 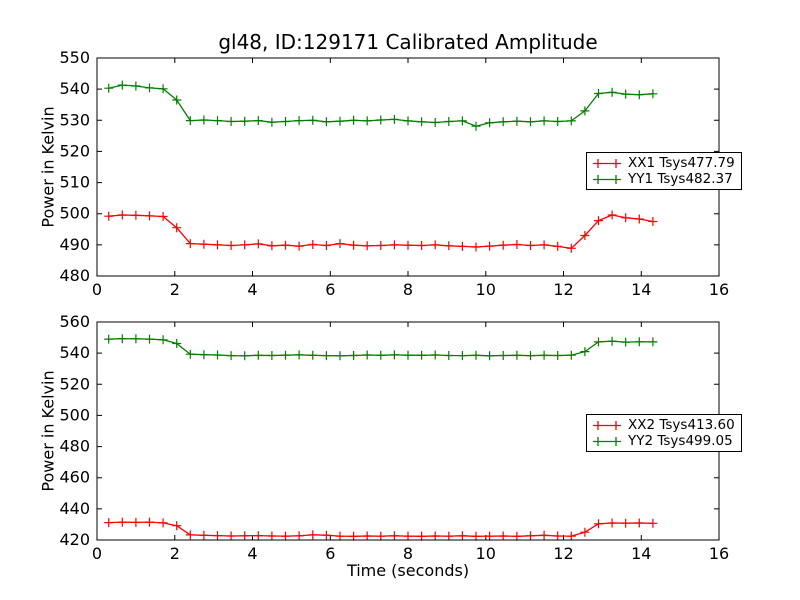 I want to click on legend-sample-path-xx2, so click(x=607, y=425).